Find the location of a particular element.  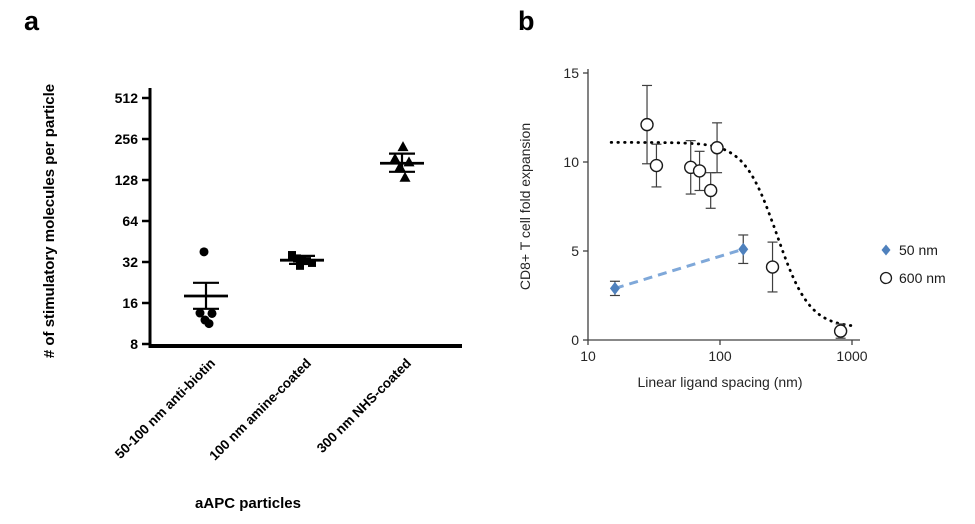

svg-text: 256 is located at coordinates (127, 139).